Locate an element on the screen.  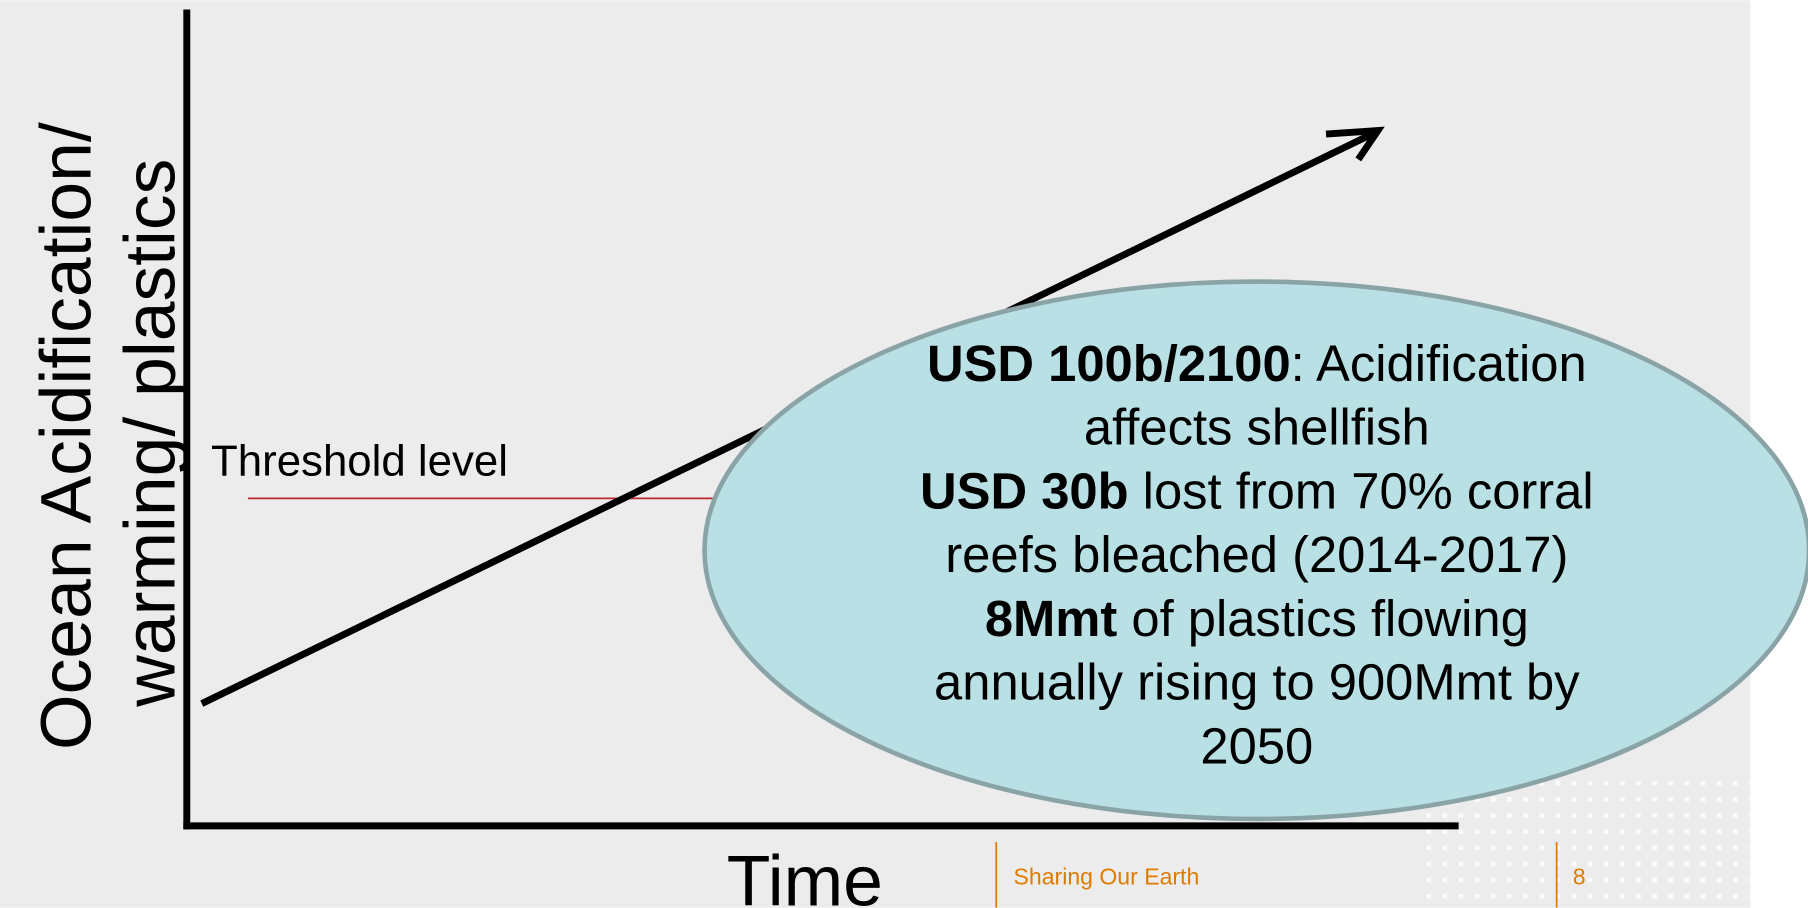
callout-bold-text: 8Mmt is located at coordinates (1051, 618).